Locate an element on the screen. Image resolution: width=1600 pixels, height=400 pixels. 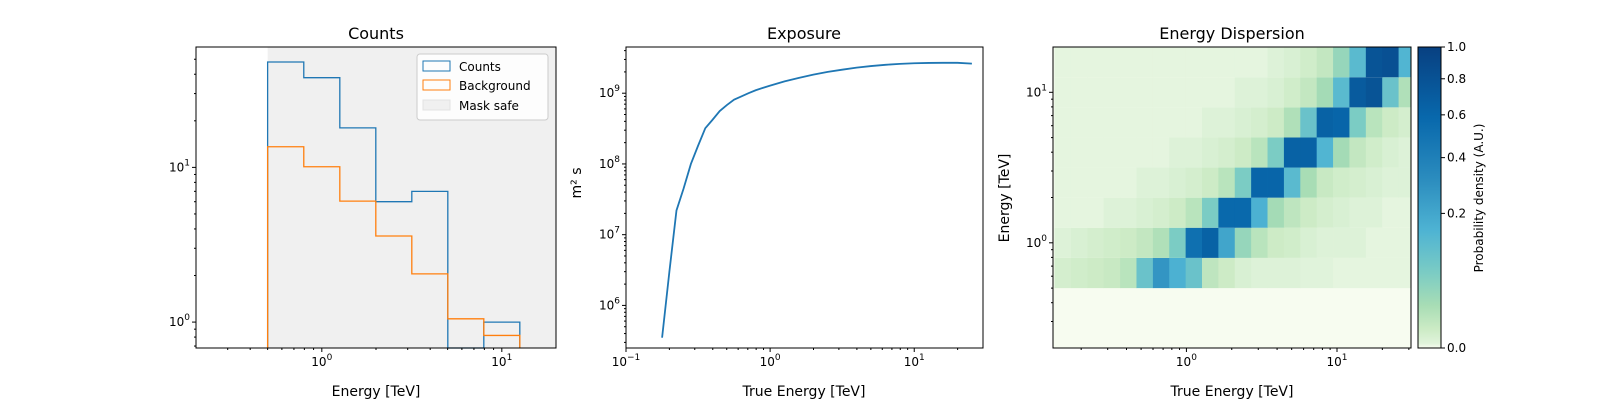
y-tick-label: 10⁶ is located at coordinates (609, 304).